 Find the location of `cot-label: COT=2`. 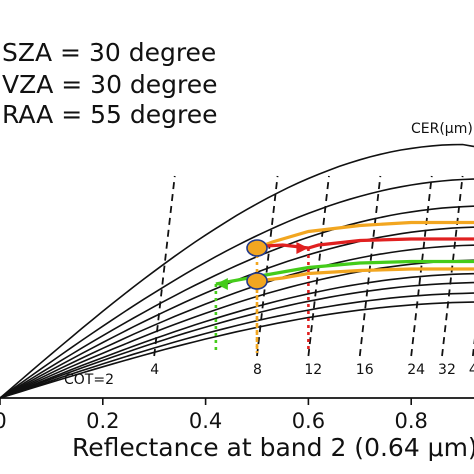

cot-label: COT=2 is located at coordinates (89, 380).